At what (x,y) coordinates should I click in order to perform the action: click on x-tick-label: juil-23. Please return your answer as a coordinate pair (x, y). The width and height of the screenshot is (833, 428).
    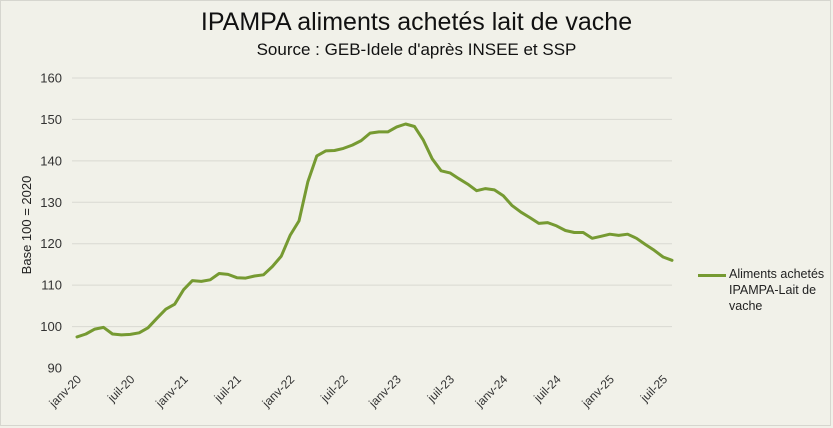
    Looking at the image, I should click on (440, 388).